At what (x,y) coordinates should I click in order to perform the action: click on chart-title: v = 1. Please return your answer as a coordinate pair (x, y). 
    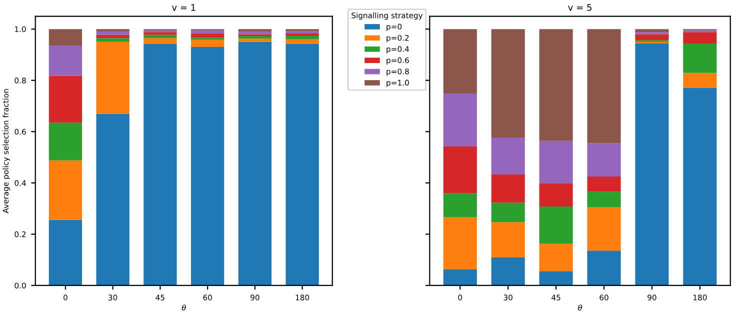
    Looking at the image, I should click on (184, 7).